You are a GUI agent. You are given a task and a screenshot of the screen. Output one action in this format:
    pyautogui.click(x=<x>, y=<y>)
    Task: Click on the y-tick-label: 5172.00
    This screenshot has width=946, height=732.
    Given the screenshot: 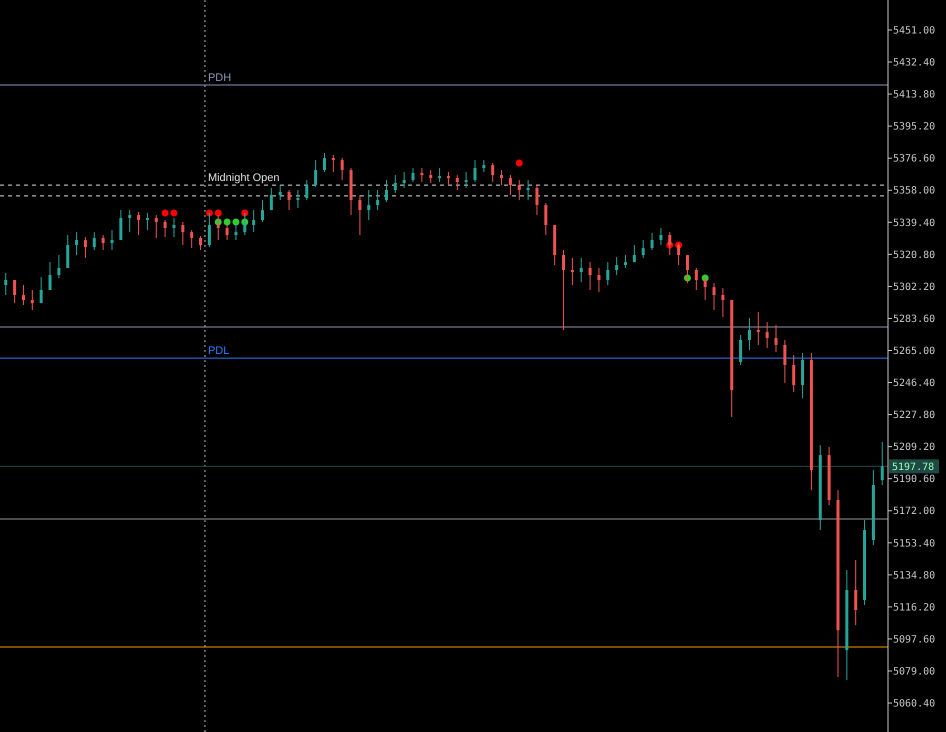 What is the action you would take?
    pyautogui.click(x=914, y=512)
    